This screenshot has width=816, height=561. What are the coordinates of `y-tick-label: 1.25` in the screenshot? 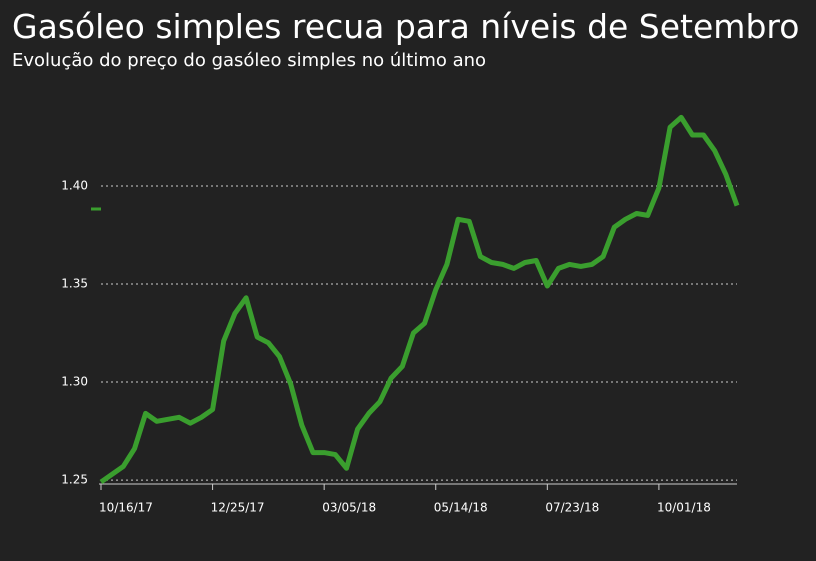 It's located at (74, 480).